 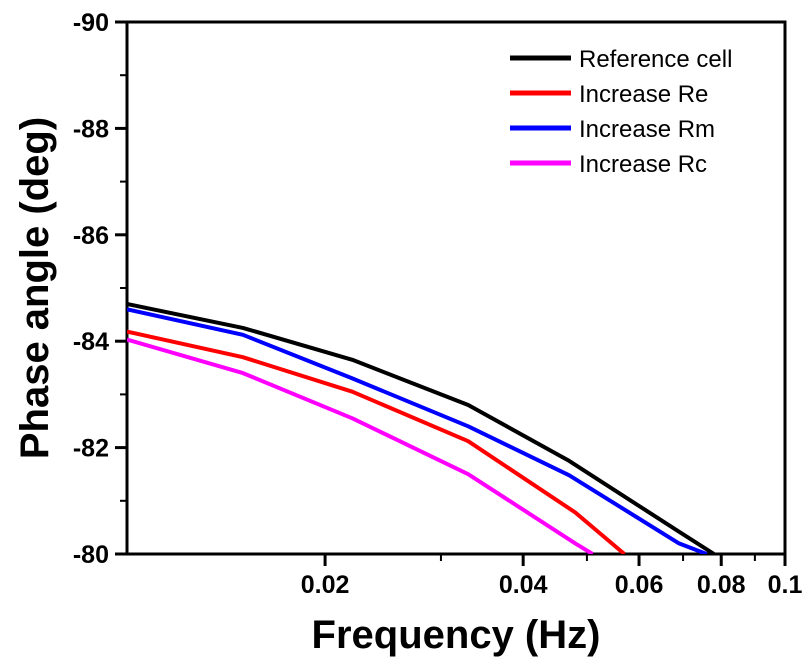 What do you see at coordinates (643, 164) in the screenshot?
I see `legend-label: Increase Rc` at bounding box center [643, 164].